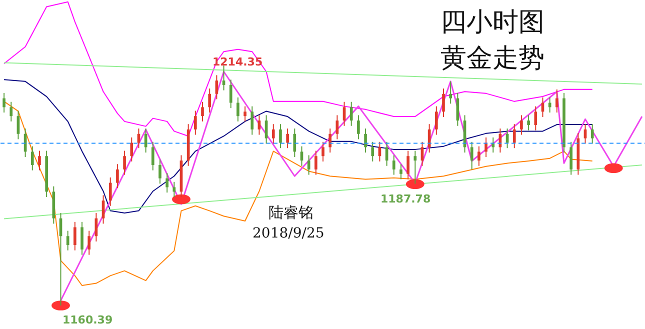  Describe the element at coordinates (87, 320) in the screenshot. I see `annotation: 1160.39` at that location.